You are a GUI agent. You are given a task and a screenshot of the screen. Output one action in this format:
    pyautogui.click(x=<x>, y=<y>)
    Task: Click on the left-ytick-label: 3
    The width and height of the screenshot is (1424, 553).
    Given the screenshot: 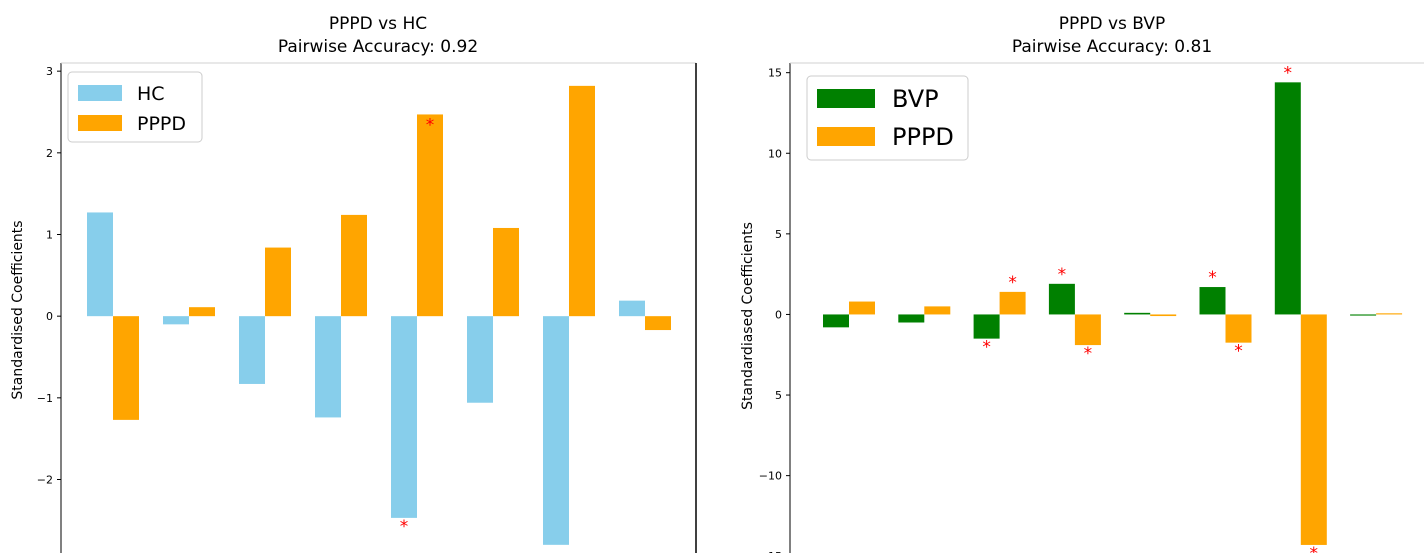 What is the action you would take?
    pyautogui.click(x=49, y=71)
    